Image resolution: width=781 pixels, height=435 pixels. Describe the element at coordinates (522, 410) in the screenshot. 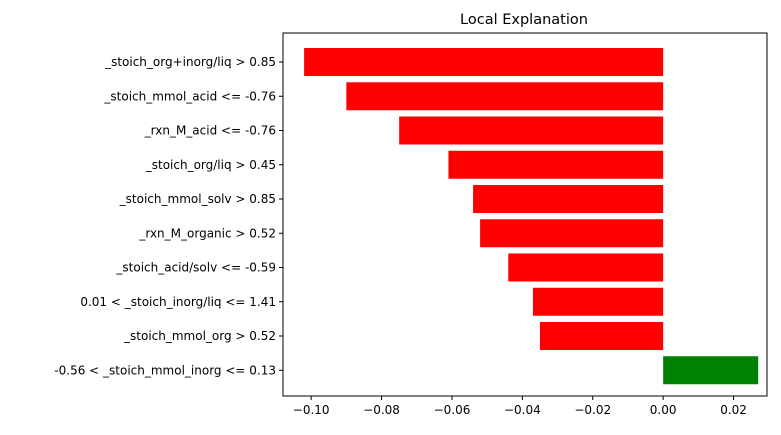

I see `x-tick-label: −0.04` at that location.